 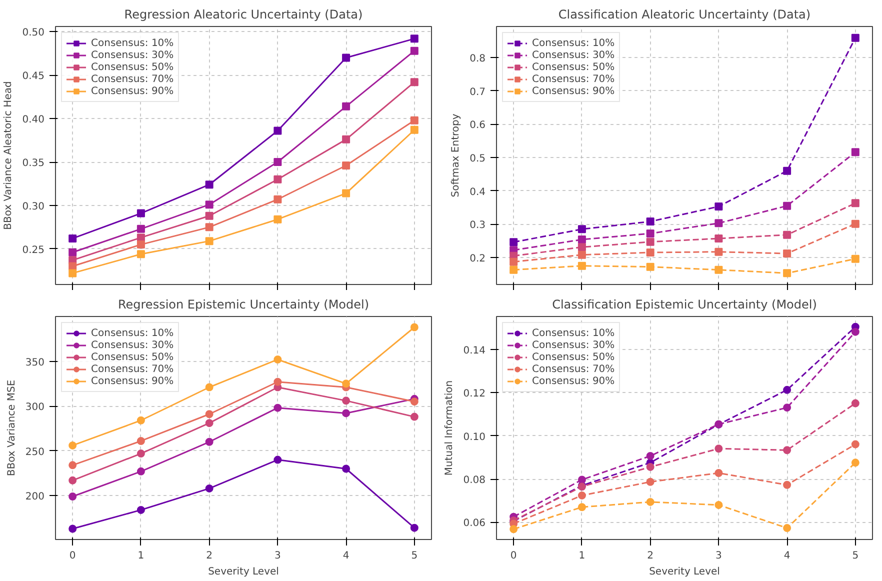 What do you see at coordinates (12, 428) in the screenshot?
I see `y-axis-title: BBox Variance MSE` at bounding box center [12, 428].